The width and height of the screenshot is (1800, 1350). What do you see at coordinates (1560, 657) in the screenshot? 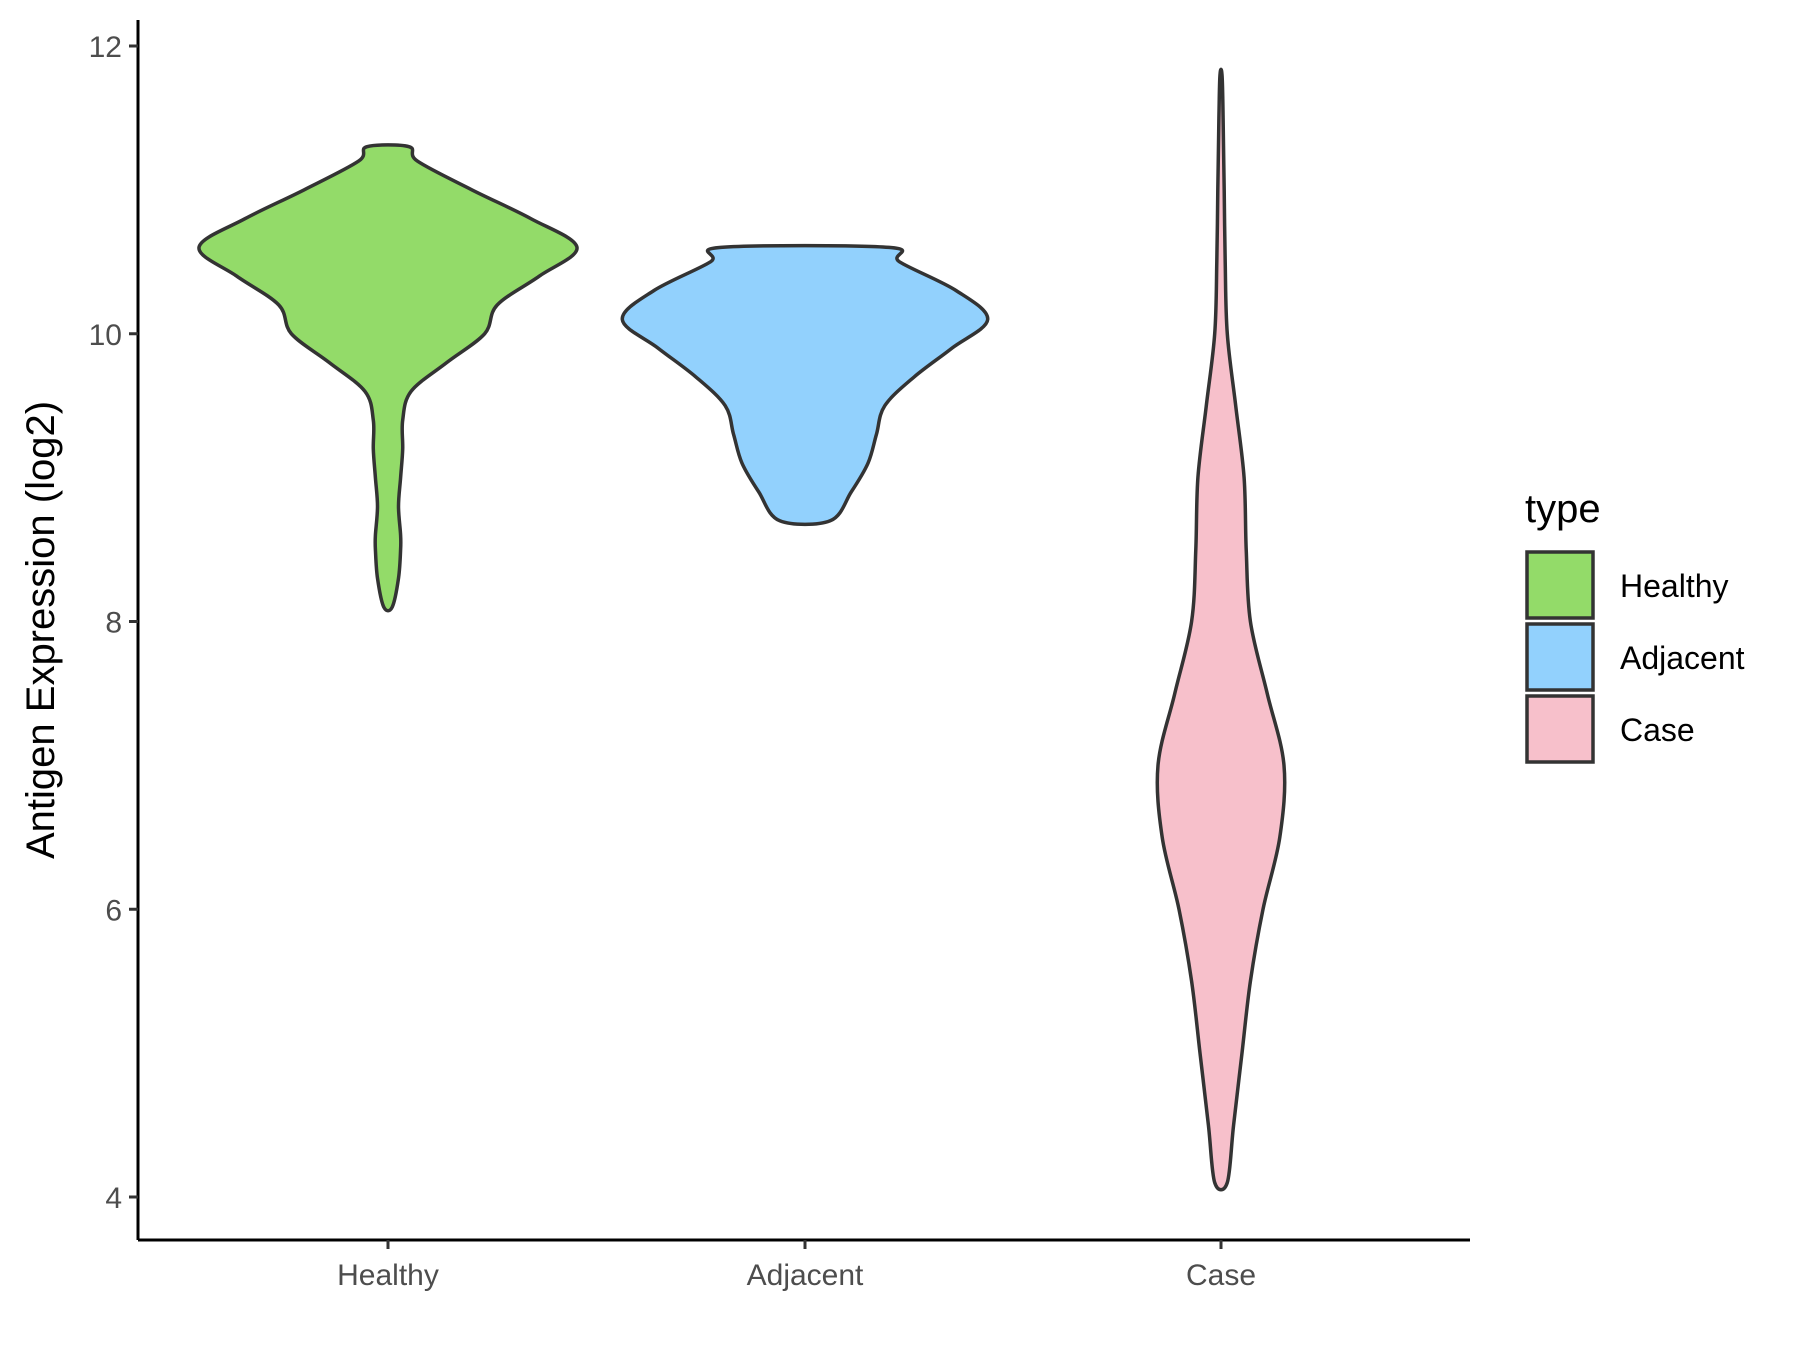
I see `legend-key-adjacent` at bounding box center [1560, 657].